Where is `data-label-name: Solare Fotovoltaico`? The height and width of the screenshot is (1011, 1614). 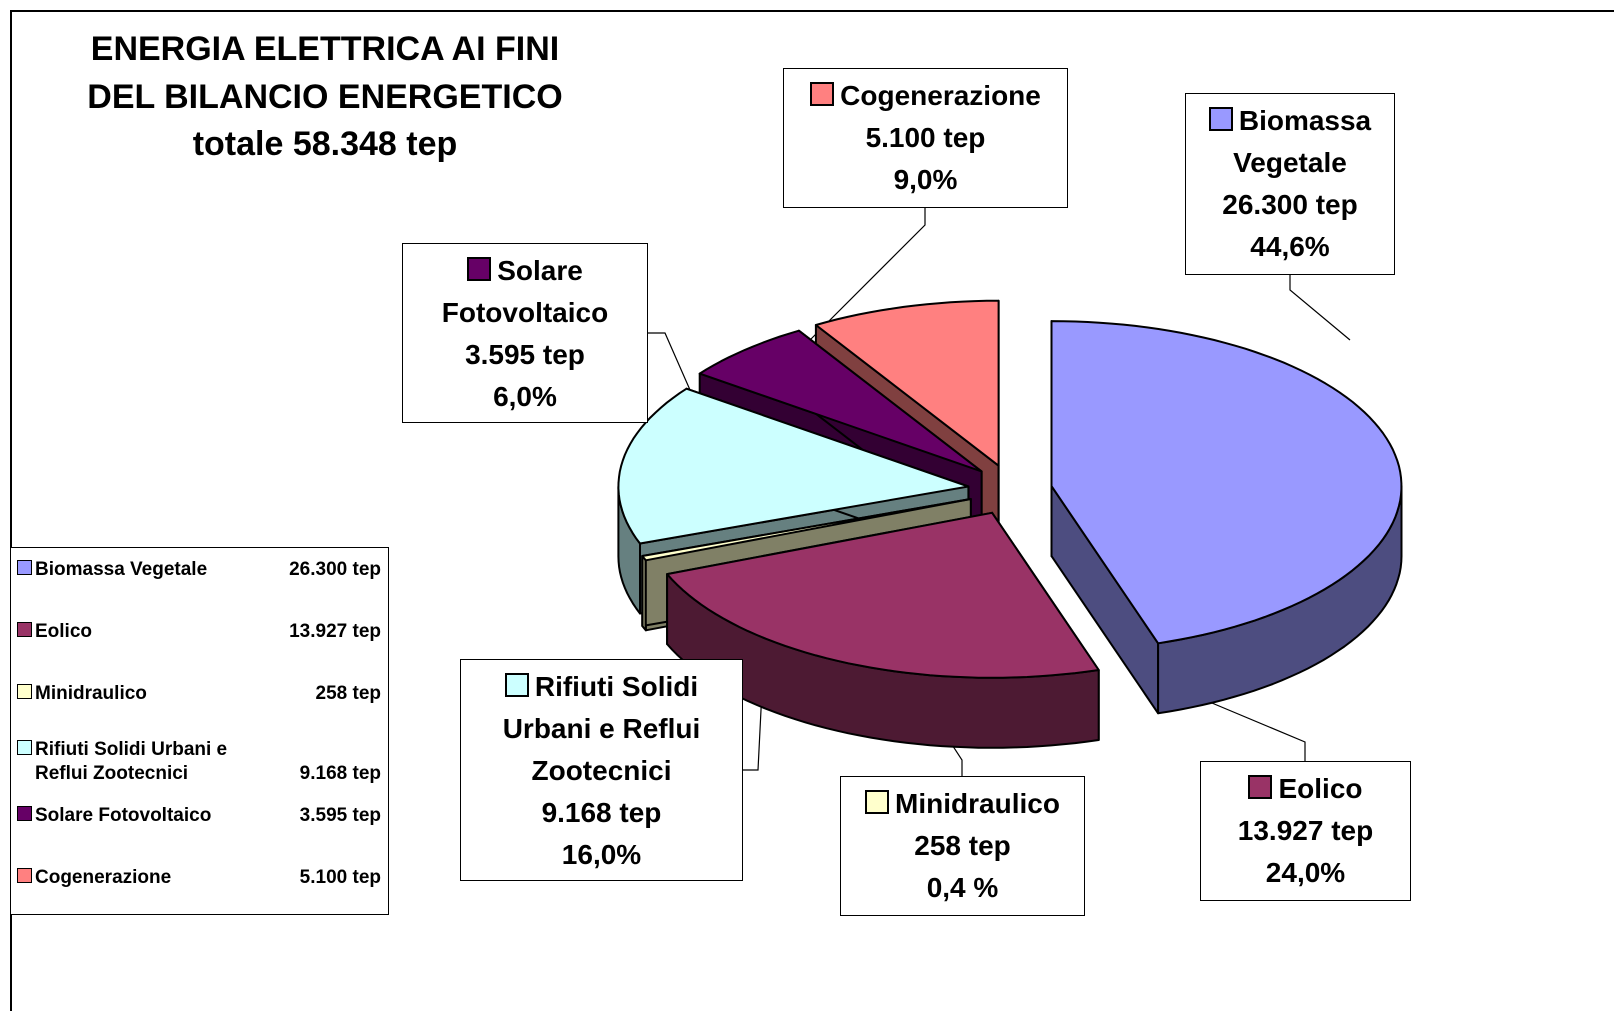
data-label-name: Solare Fotovoltaico is located at coordinates (525, 292).